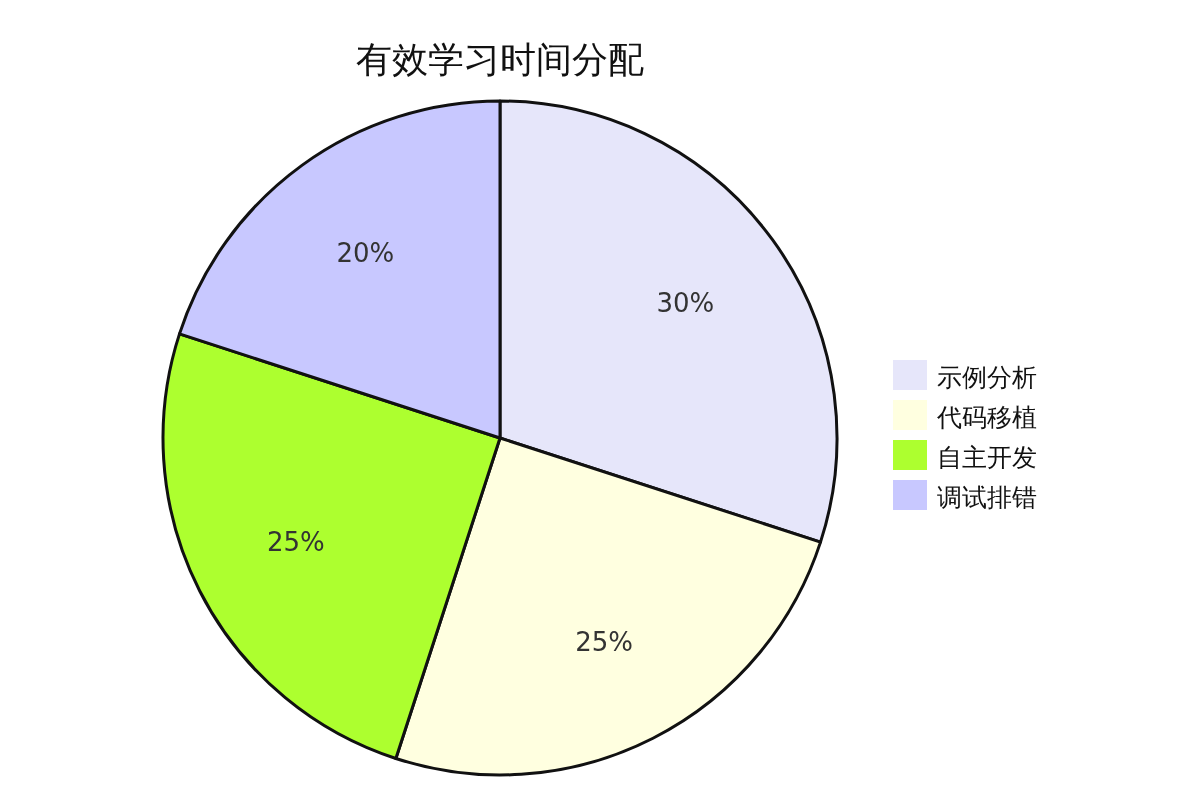 This screenshot has height=810, width=1195. What do you see at coordinates (987, 497) in the screenshot?
I see `legend-label: 调试排错` at bounding box center [987, 497].